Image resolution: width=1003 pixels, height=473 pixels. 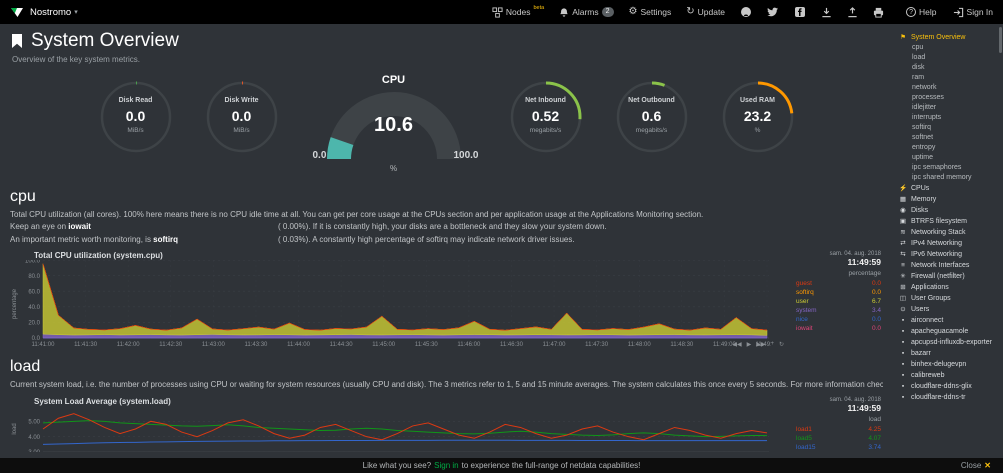 I want to click on sidebar-item-ipv4-networking: ⇄ IPv4 Networking, so click(x=931, y=243).